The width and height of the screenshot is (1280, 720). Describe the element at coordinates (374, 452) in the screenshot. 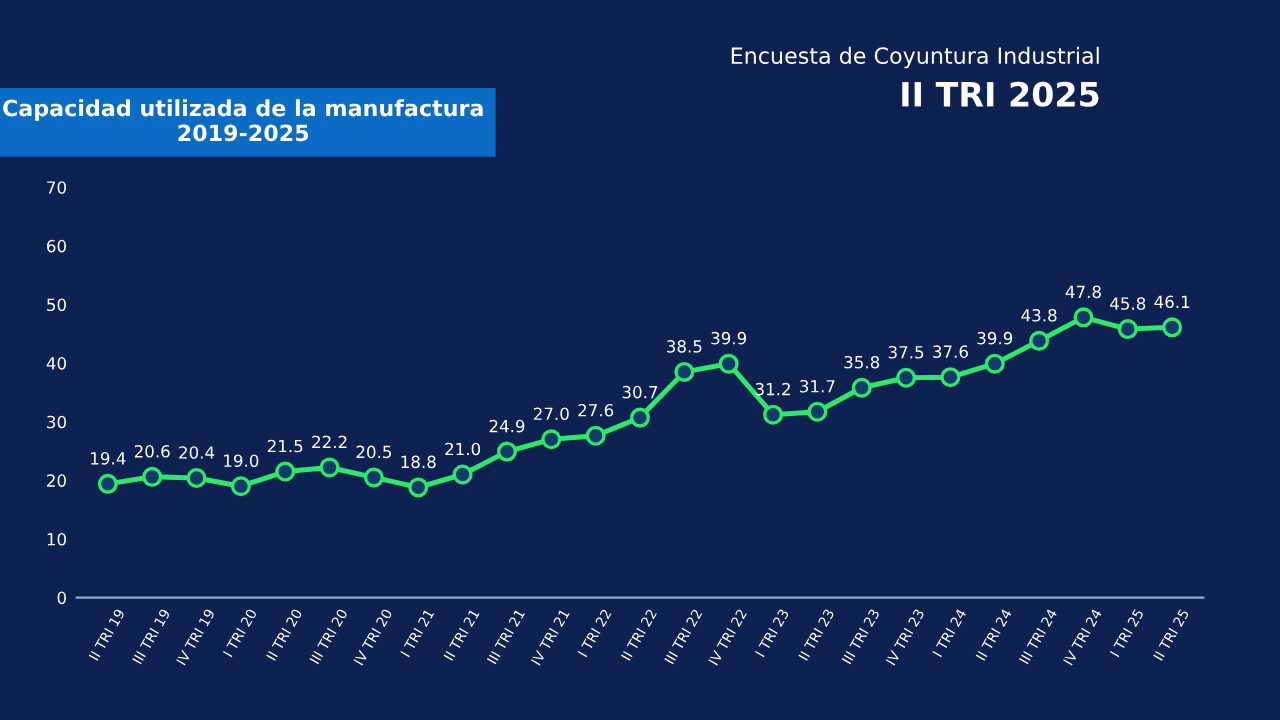

I see `data-label: 20.5` at that location.